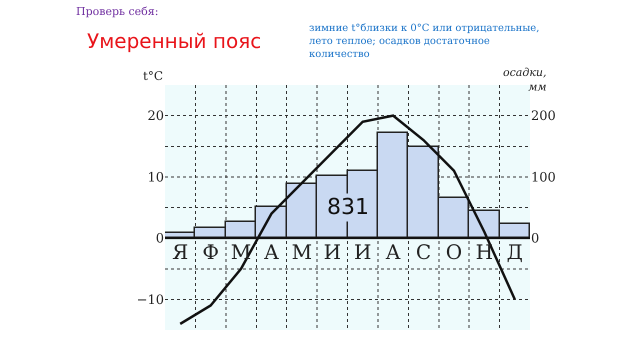  I want to click on y2-axis-title: осадки, мм, so click(524, 80).